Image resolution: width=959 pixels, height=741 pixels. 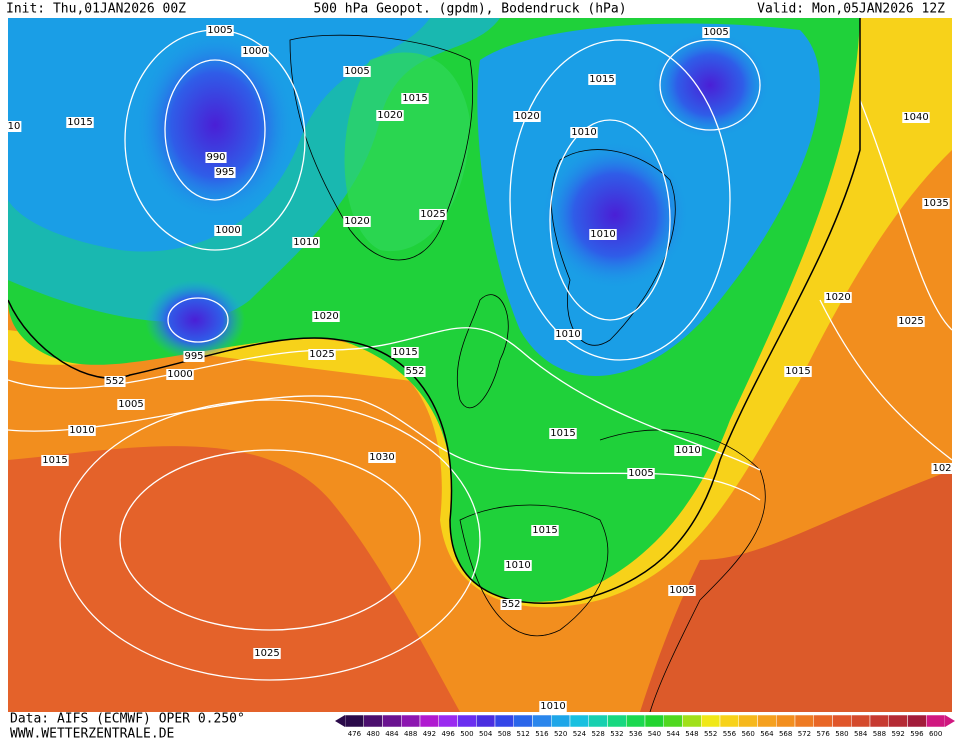 What do you see at coordinates (682, 570) in the screenshot?
I see `europe-coast` at bounding box center [682, 570].